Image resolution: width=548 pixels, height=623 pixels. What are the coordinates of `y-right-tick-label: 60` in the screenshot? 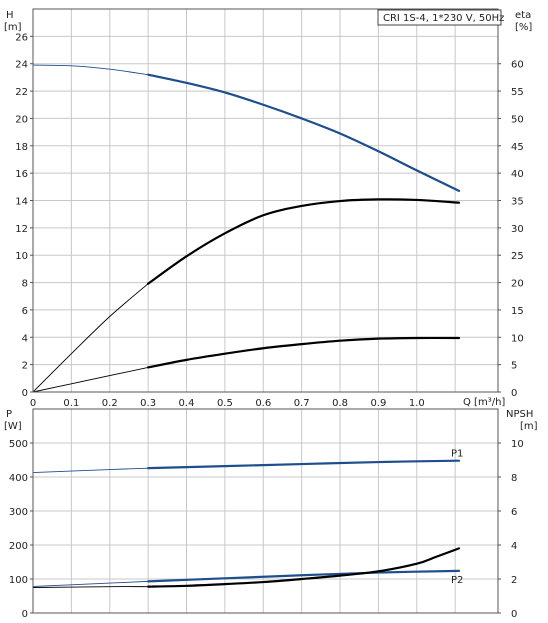 It's located at (517, 65).